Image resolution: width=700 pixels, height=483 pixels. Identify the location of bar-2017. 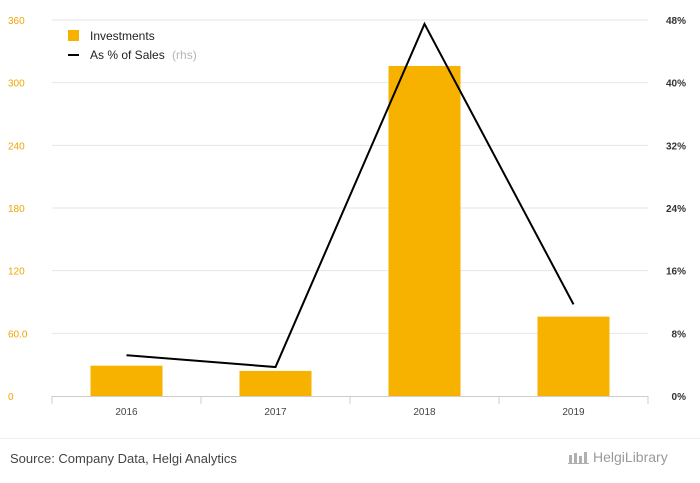
(275, 383).